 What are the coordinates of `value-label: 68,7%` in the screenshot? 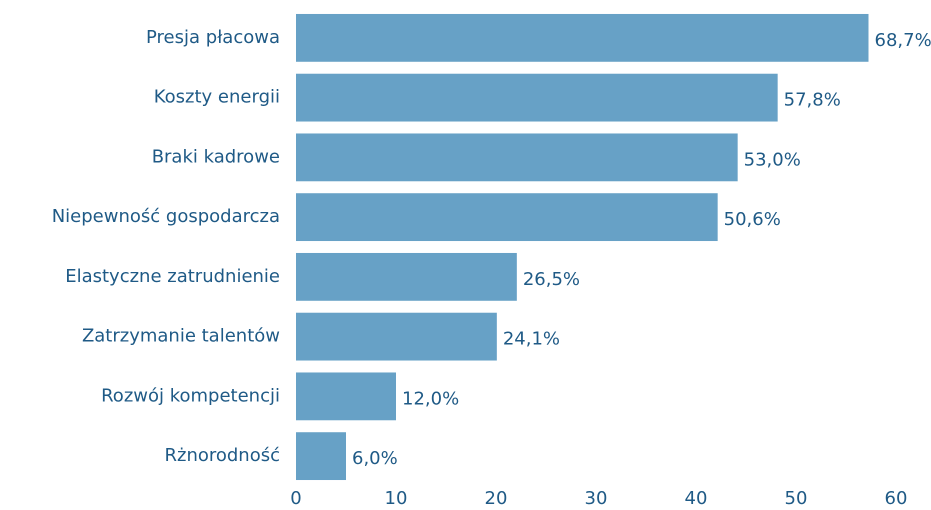 It's located at (903, 40).